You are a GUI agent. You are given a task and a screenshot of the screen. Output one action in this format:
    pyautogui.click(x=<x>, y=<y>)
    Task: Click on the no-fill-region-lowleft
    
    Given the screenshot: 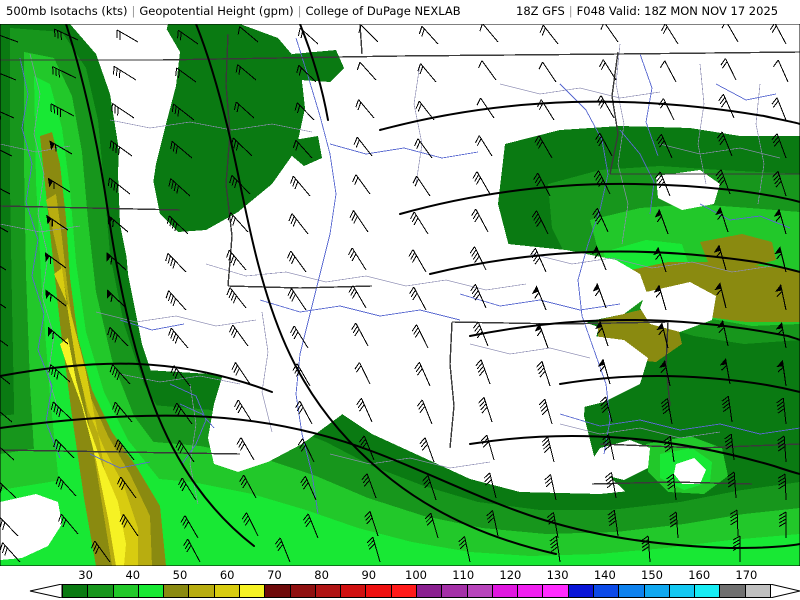 What is the action you would take?
    pyautogui.click(x=31, y=527)
    